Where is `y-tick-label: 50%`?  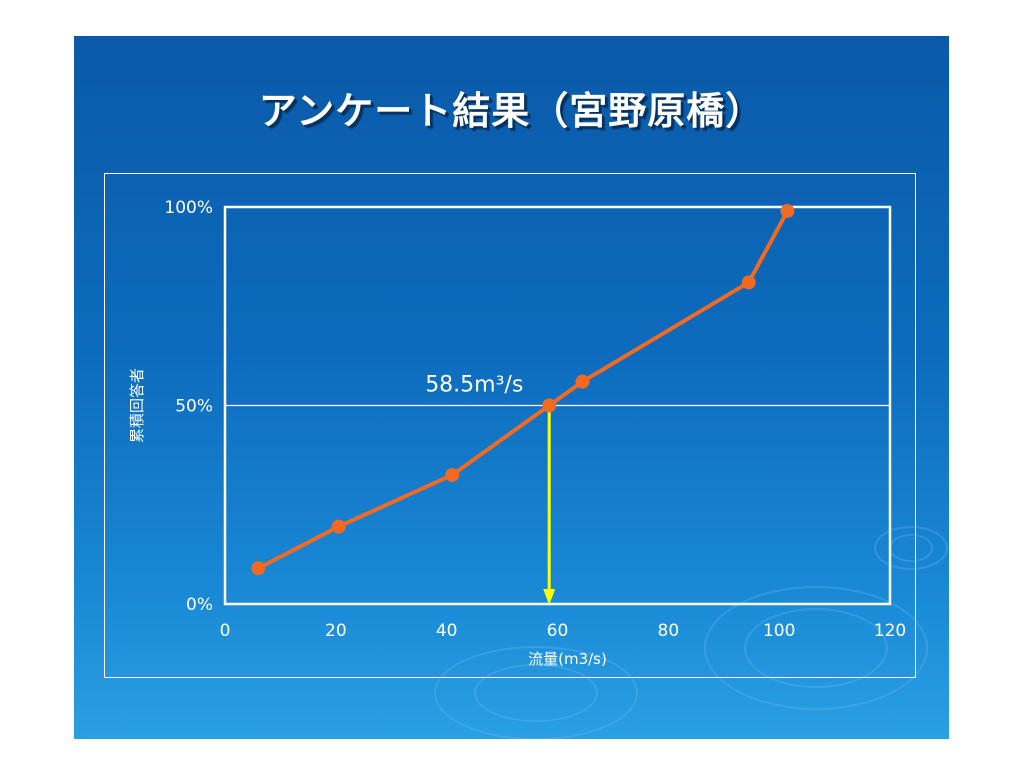
y-tick-label: 50% is located at coordinates (194, 407).